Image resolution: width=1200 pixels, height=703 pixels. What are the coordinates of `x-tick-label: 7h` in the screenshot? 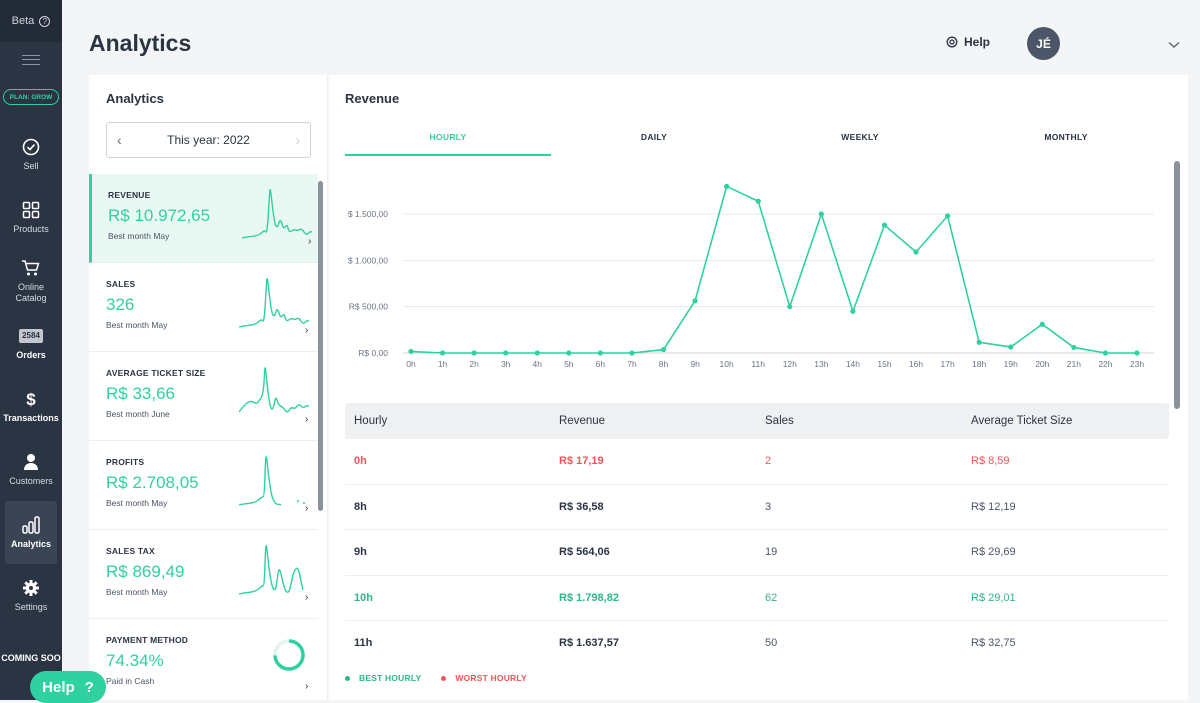 It's located at (632, 364).